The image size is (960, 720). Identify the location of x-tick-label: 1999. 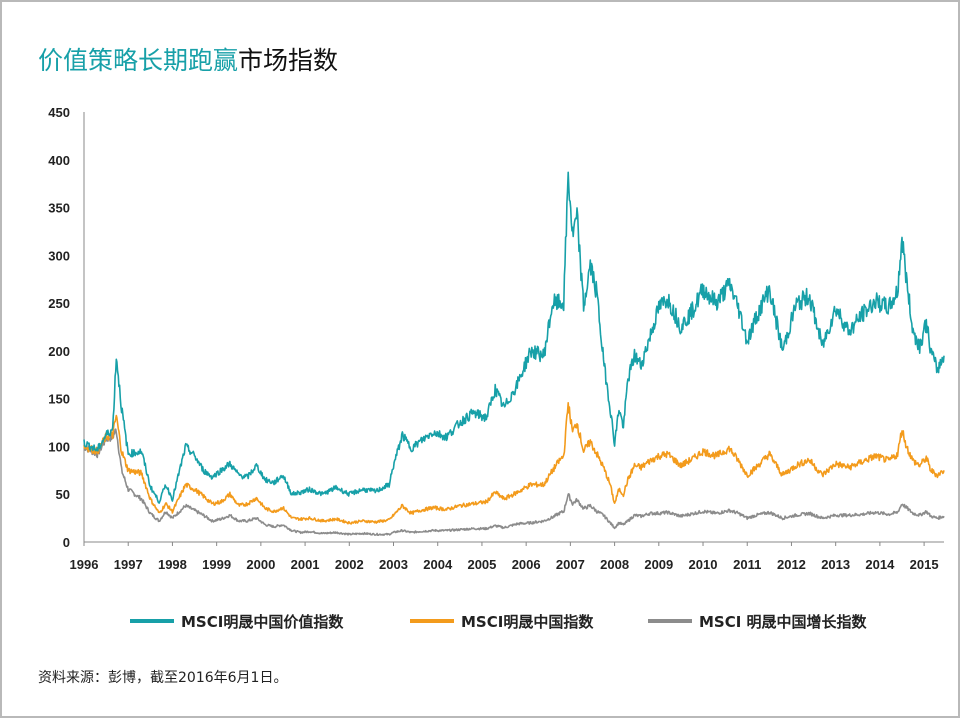
(216, 564).